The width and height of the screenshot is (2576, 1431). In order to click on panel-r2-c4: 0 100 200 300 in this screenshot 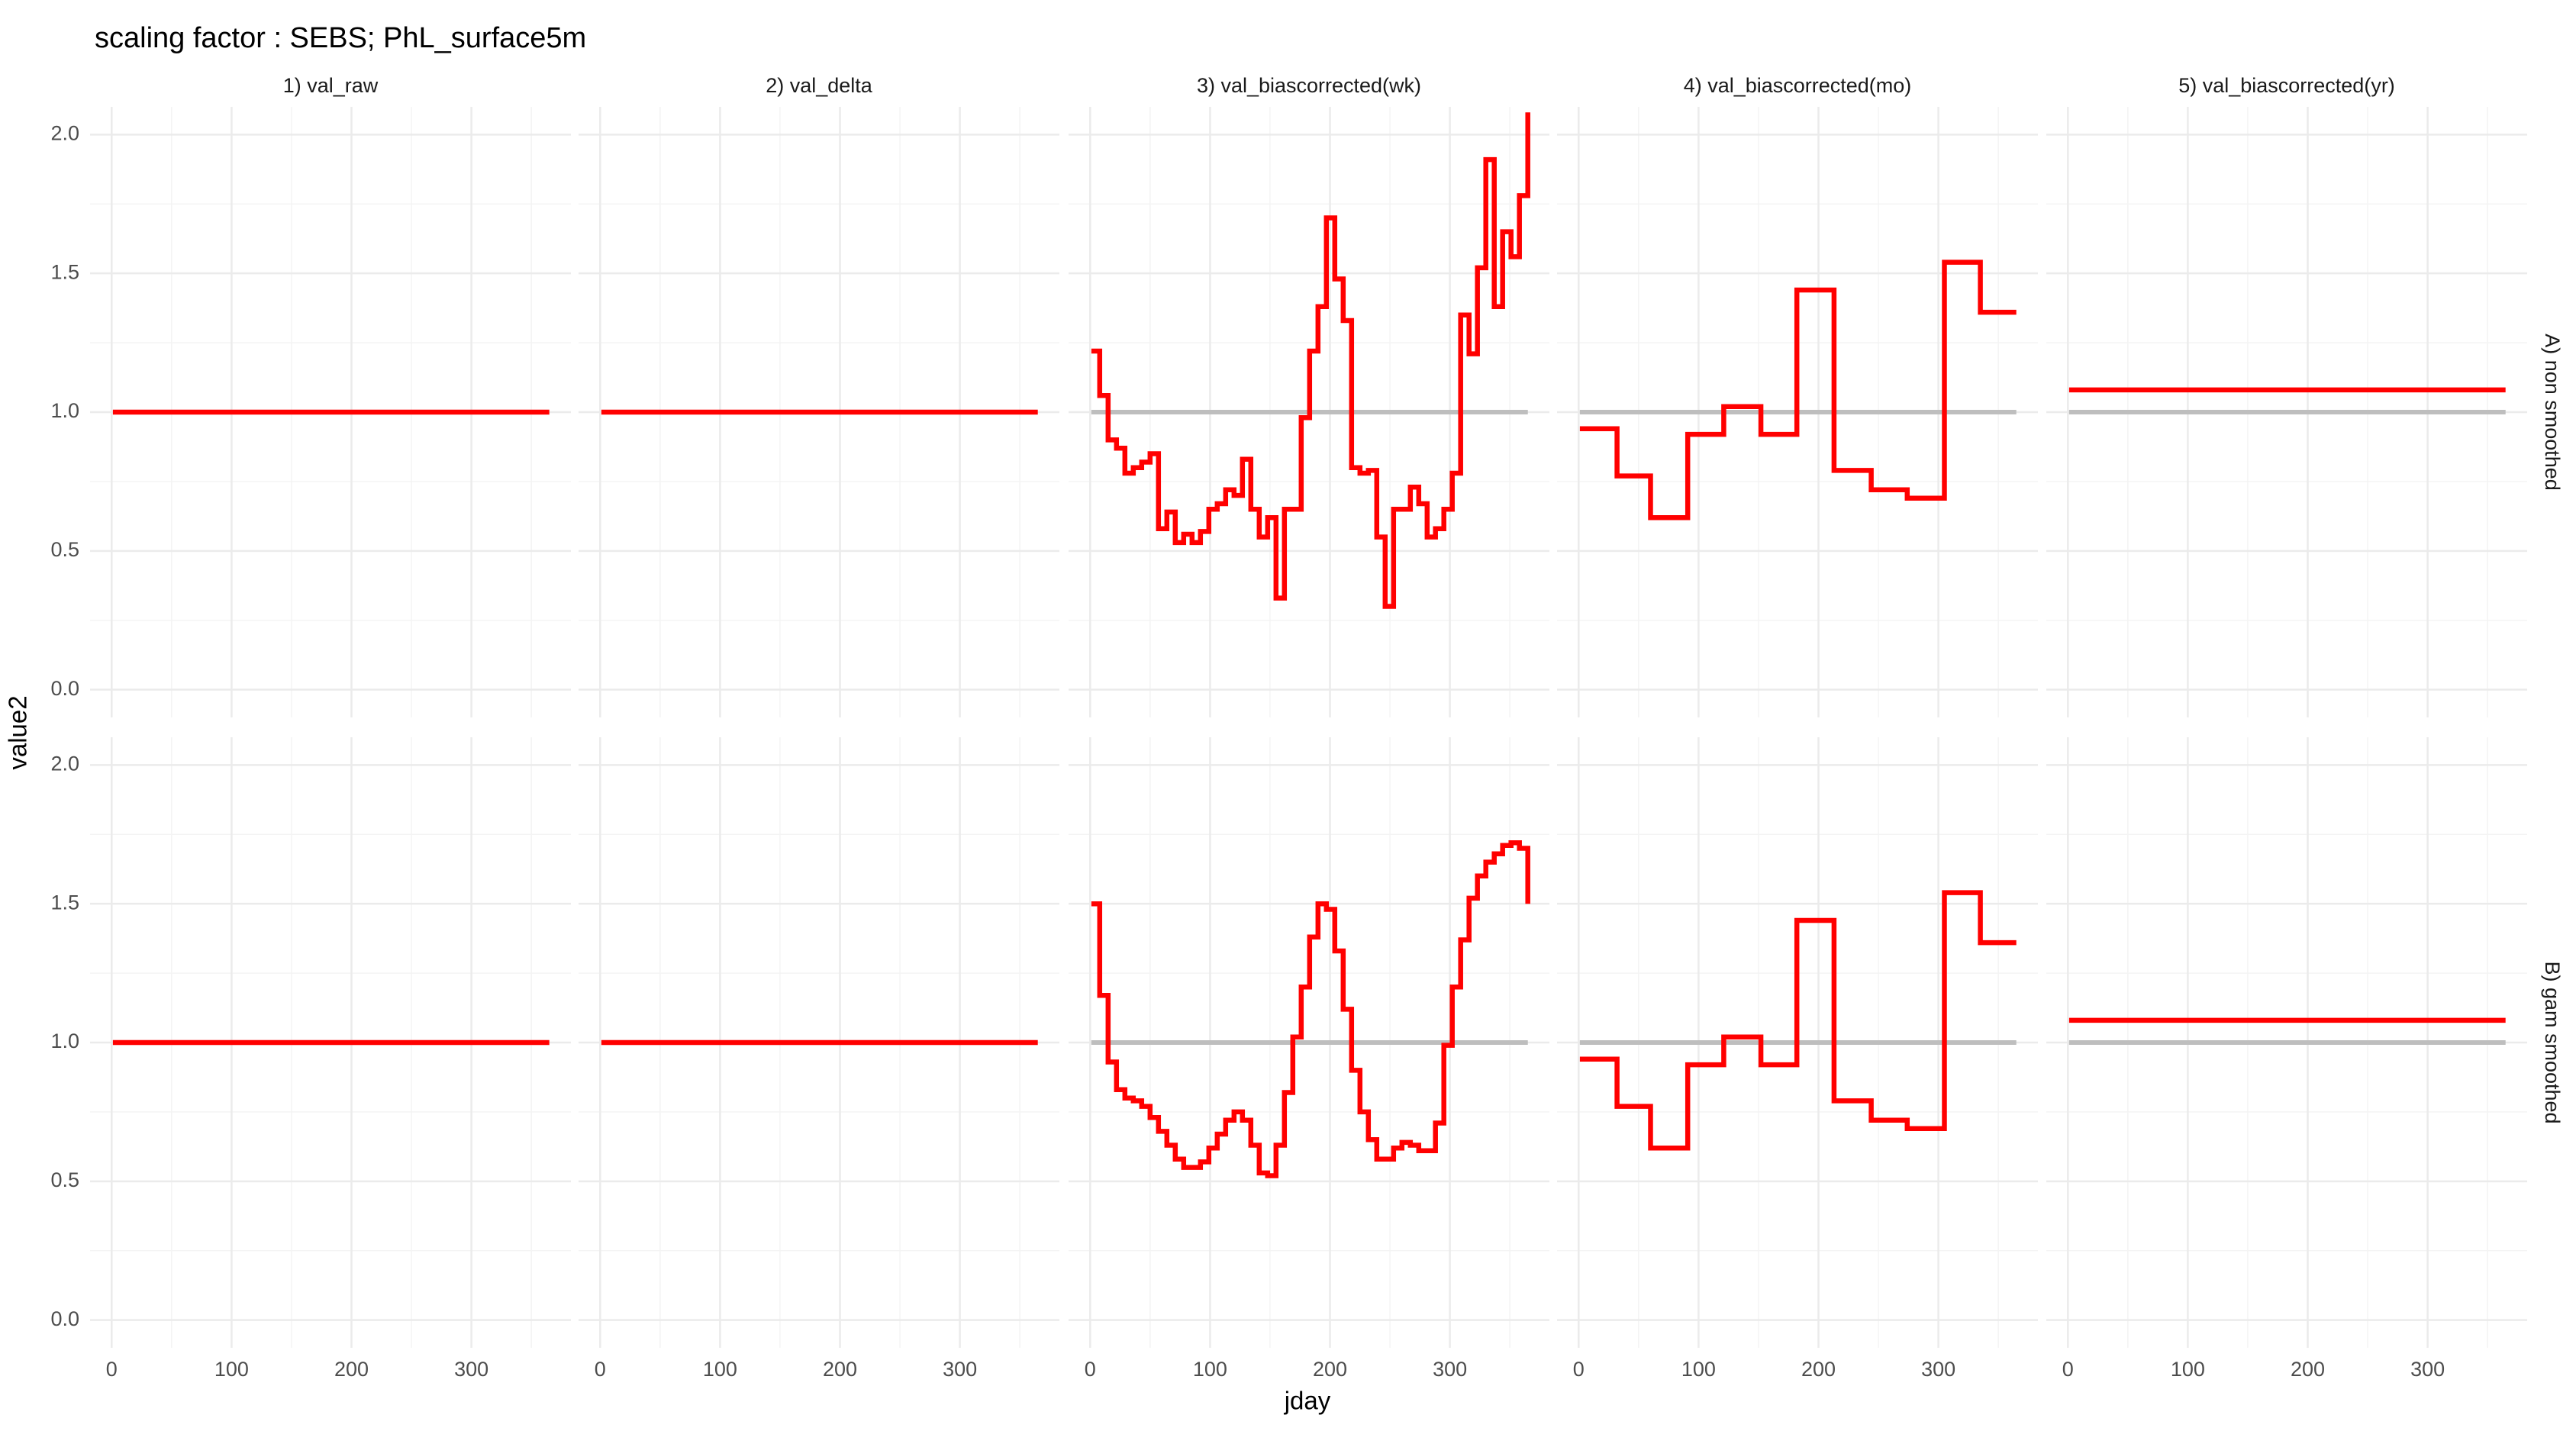, I will do `click(1797, 1059)`.